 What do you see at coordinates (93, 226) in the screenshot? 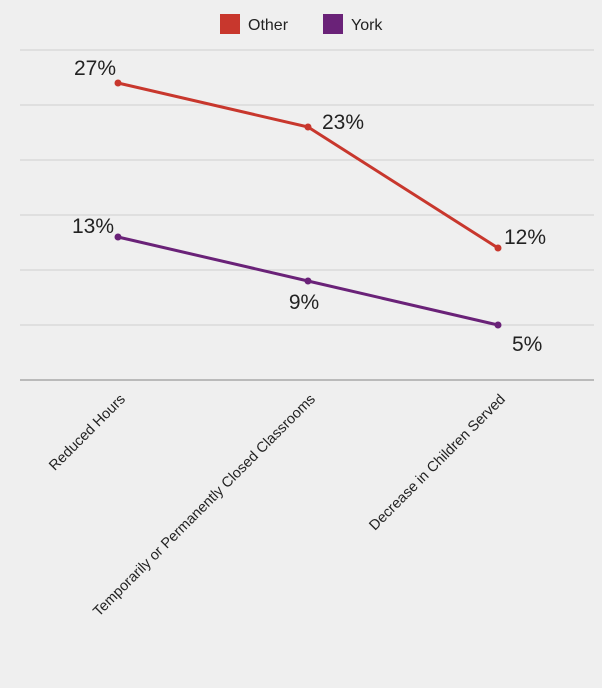
I see `data-label-york: 13%` at bounding box center [93, 226].